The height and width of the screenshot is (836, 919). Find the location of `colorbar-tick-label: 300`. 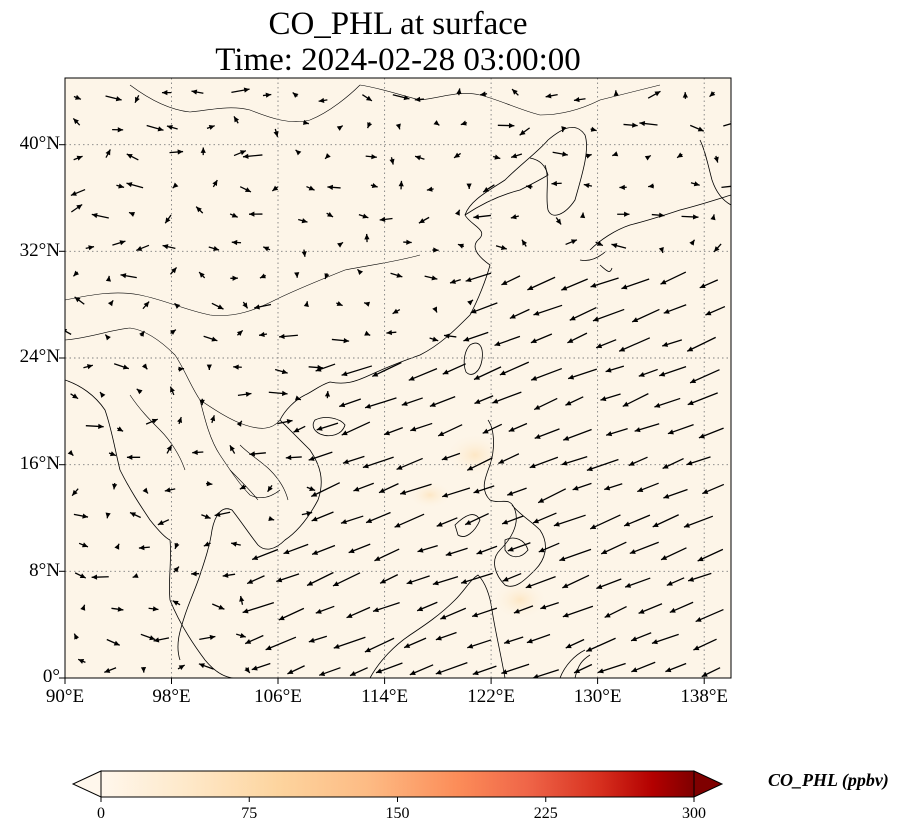

colorbar-tick-label: 300 is located at coordinates (694, 813).